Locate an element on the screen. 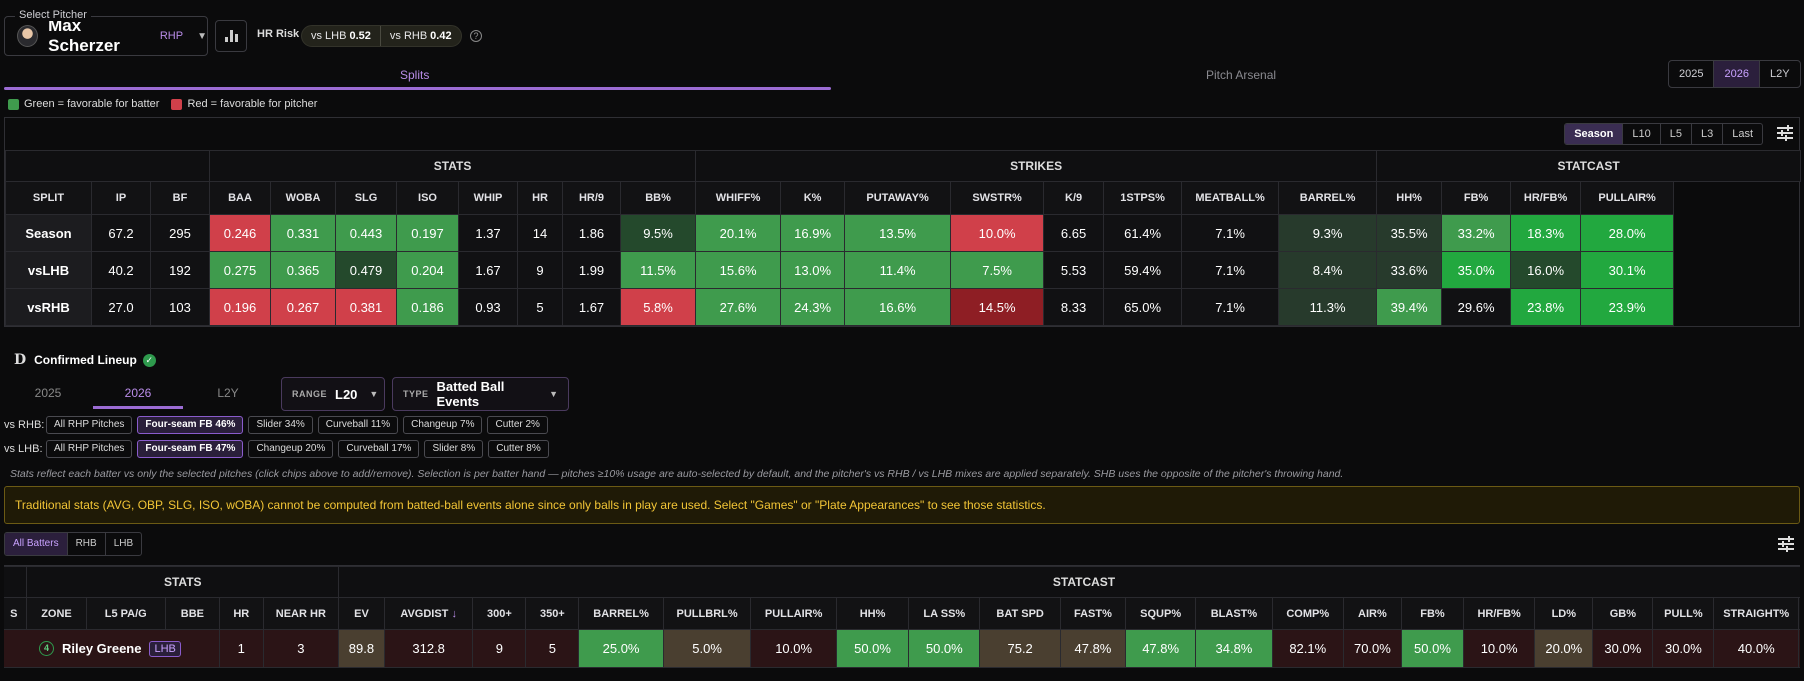  col-header-meatball-pct: MEATBALL% is located at coordinates (1230, 198).